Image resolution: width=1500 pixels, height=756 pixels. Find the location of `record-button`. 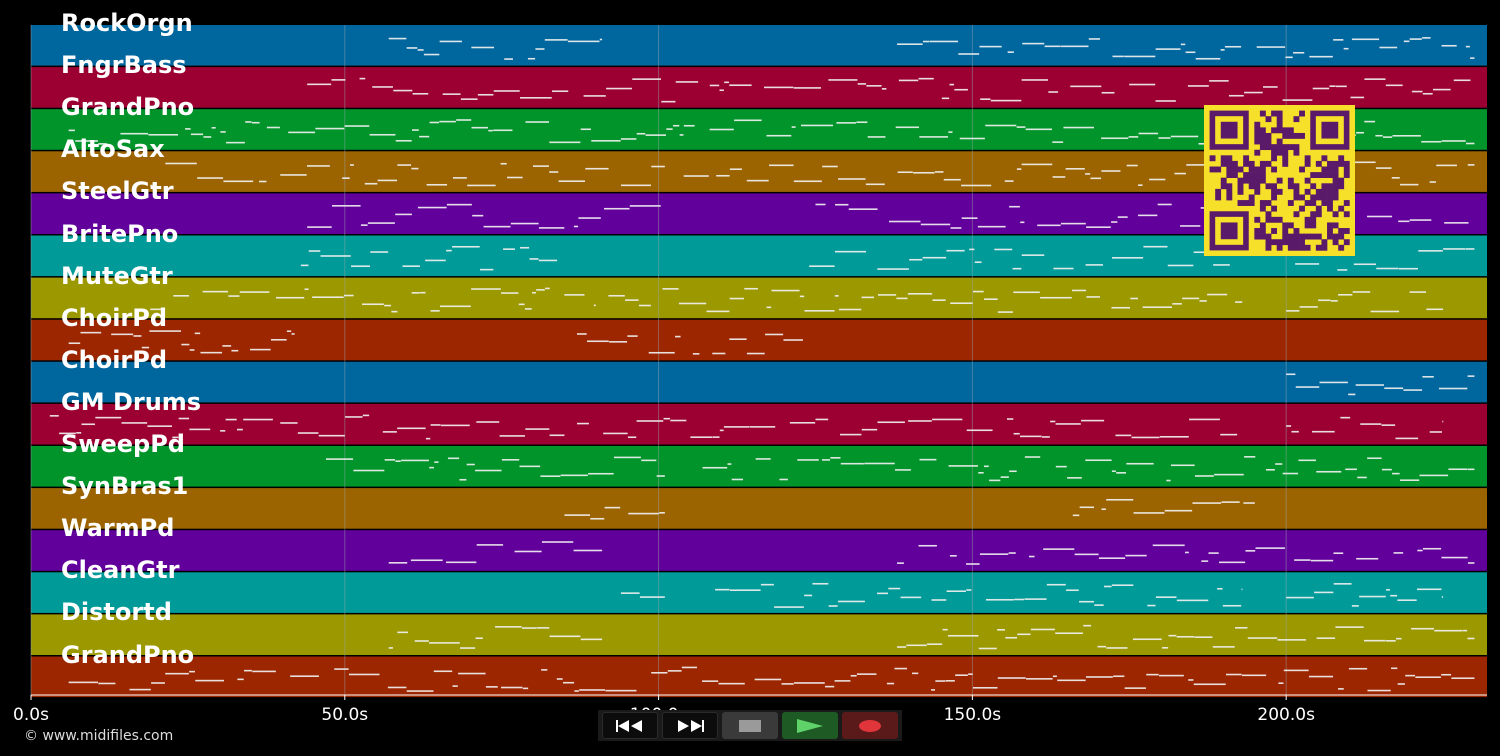

record-button is located at coordinates (870, 725).